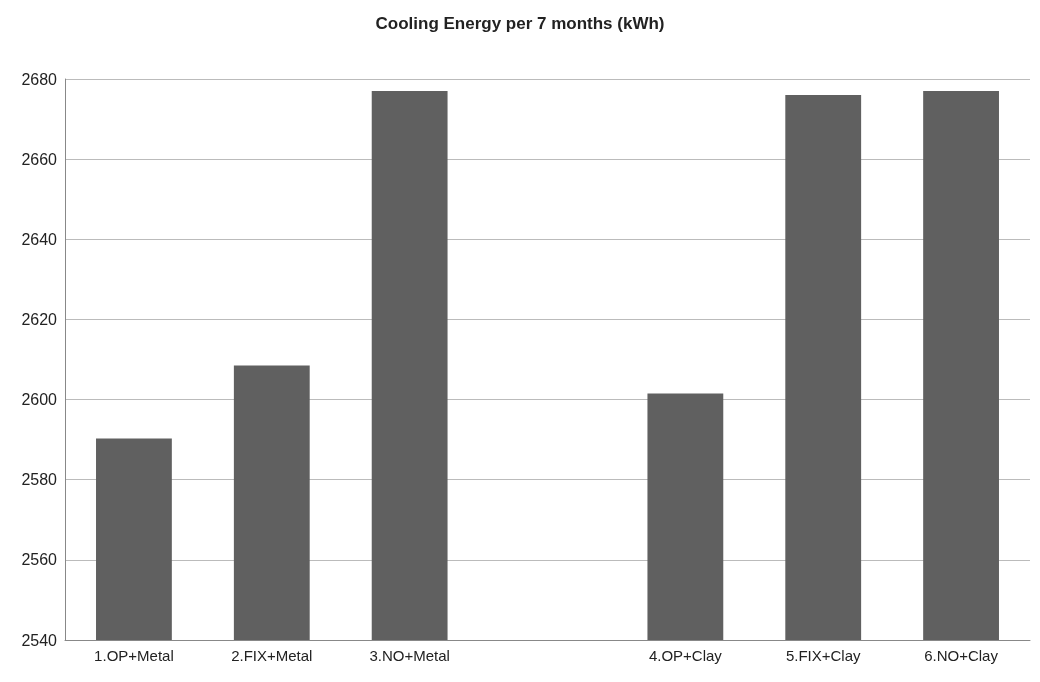  Describe the element at coordinates (39, 239) in the screenshot. I see `y-tick-label: 2640` at that location.